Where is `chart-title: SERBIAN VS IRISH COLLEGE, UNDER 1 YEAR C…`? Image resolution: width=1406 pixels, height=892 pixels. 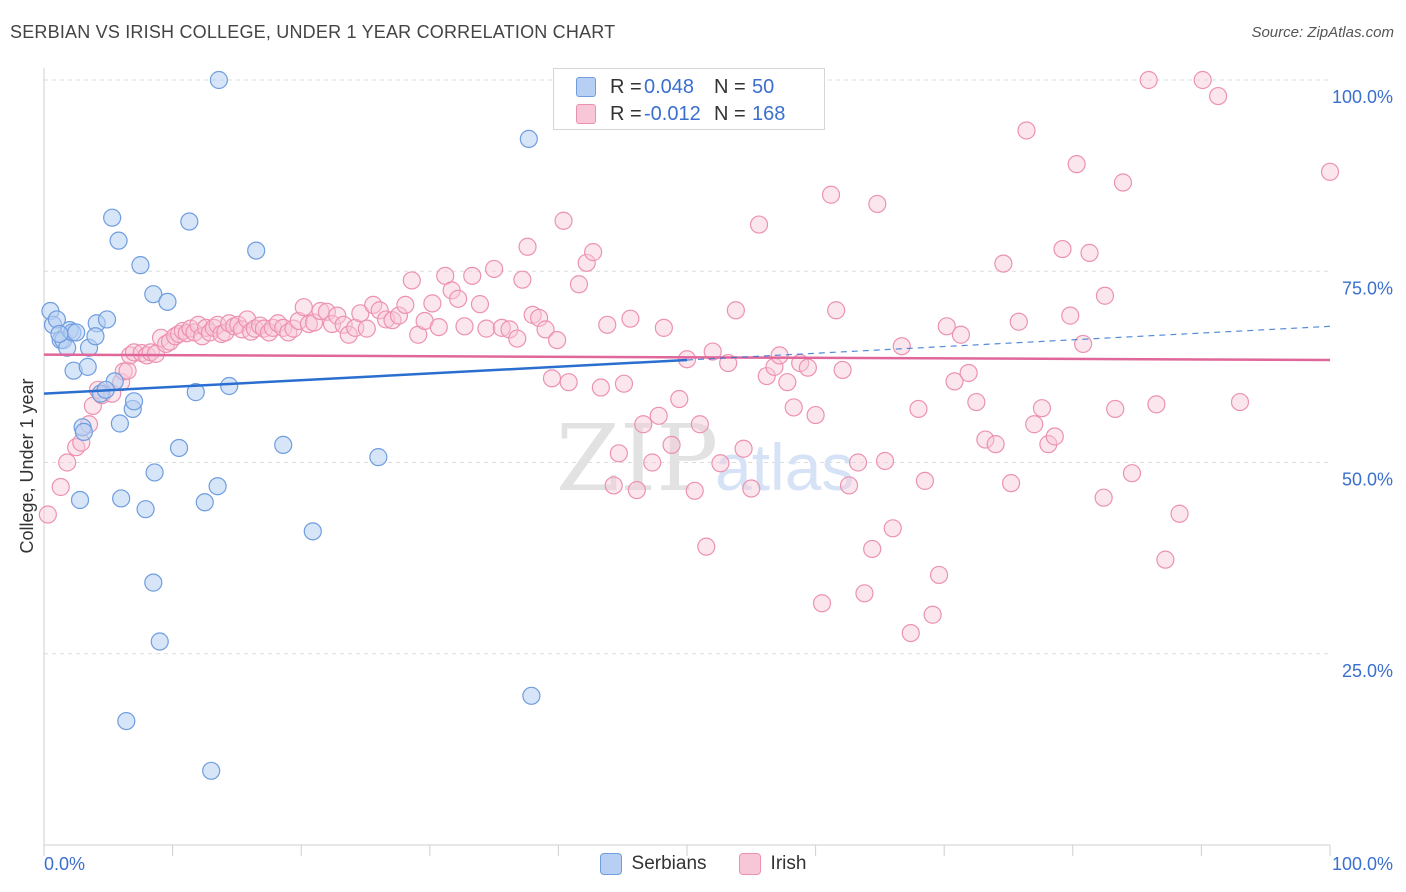
chart-title: SERBIAN VS IRISH COLLEGE, UNDER 1 YEAR C… is located at coordinates (313, 32).